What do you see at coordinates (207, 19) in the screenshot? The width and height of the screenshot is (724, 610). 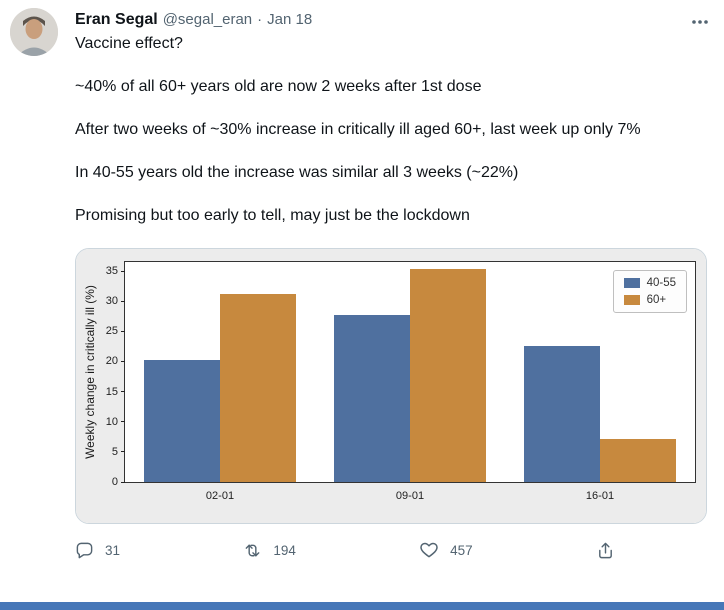 I see `author-handle: @segal_eran` at bounding box center [207, 19].